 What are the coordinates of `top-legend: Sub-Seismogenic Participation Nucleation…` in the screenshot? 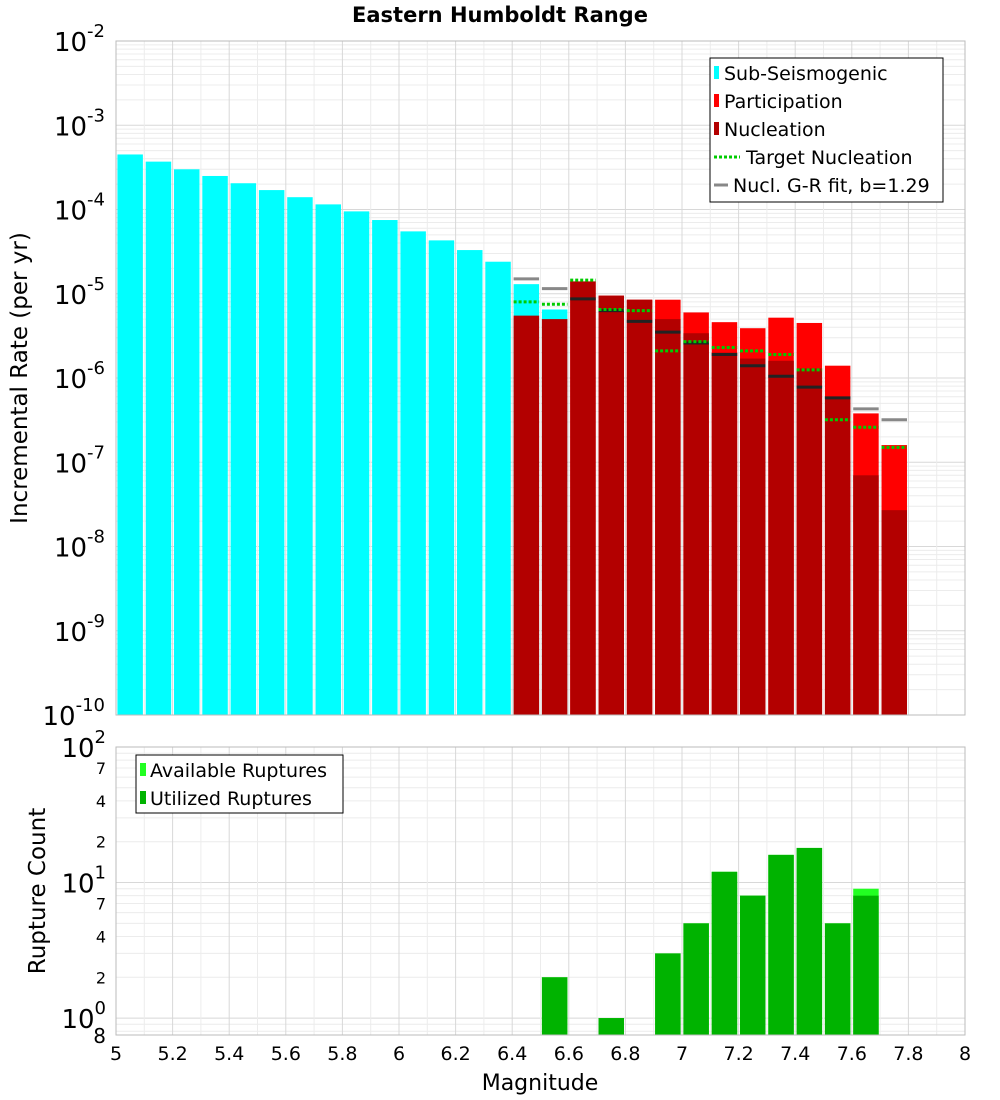 It's located at (826, 130).